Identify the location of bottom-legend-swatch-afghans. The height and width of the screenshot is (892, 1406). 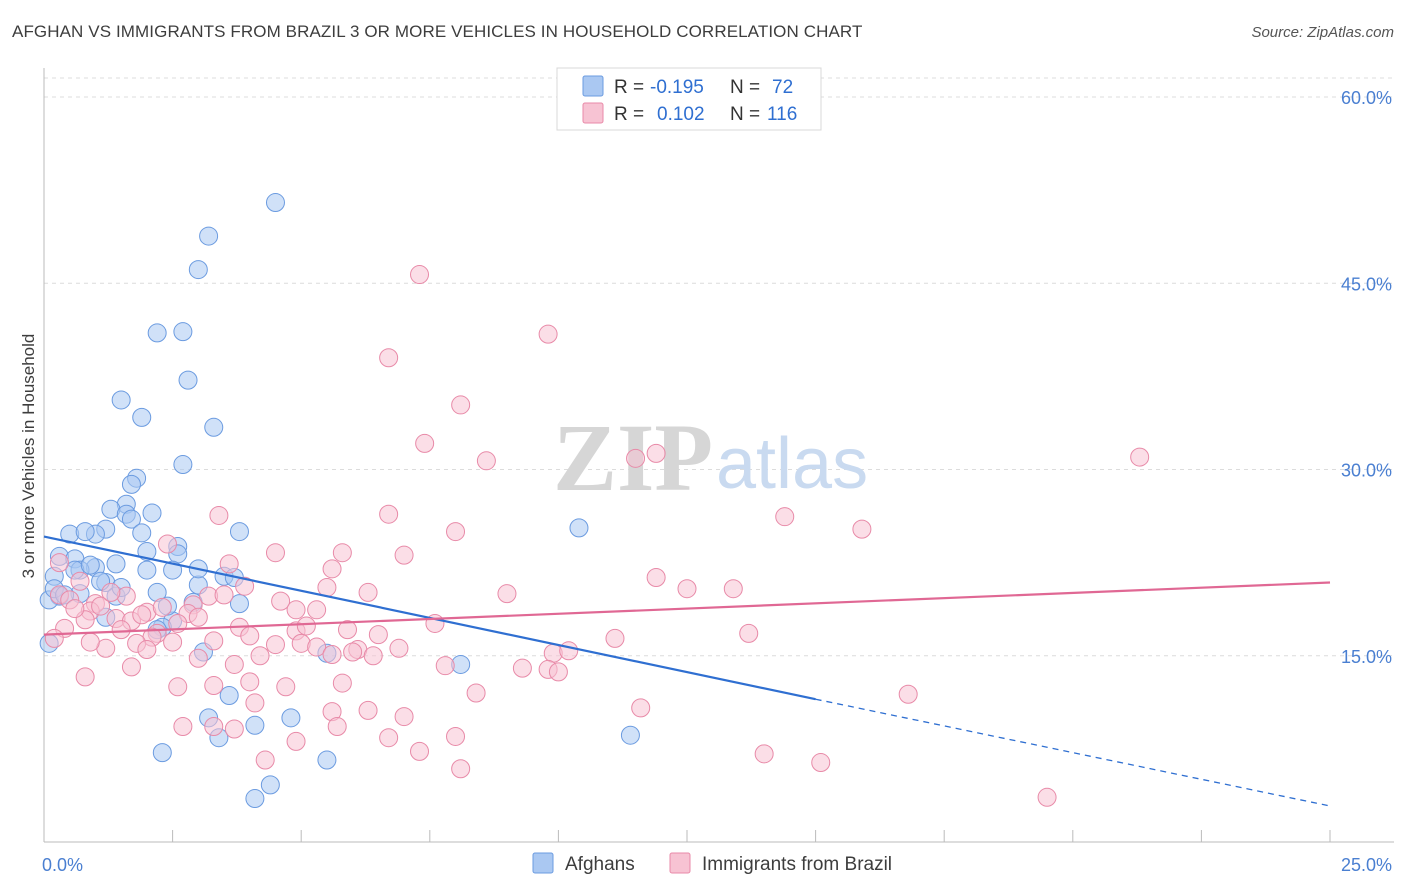
(543, 863).